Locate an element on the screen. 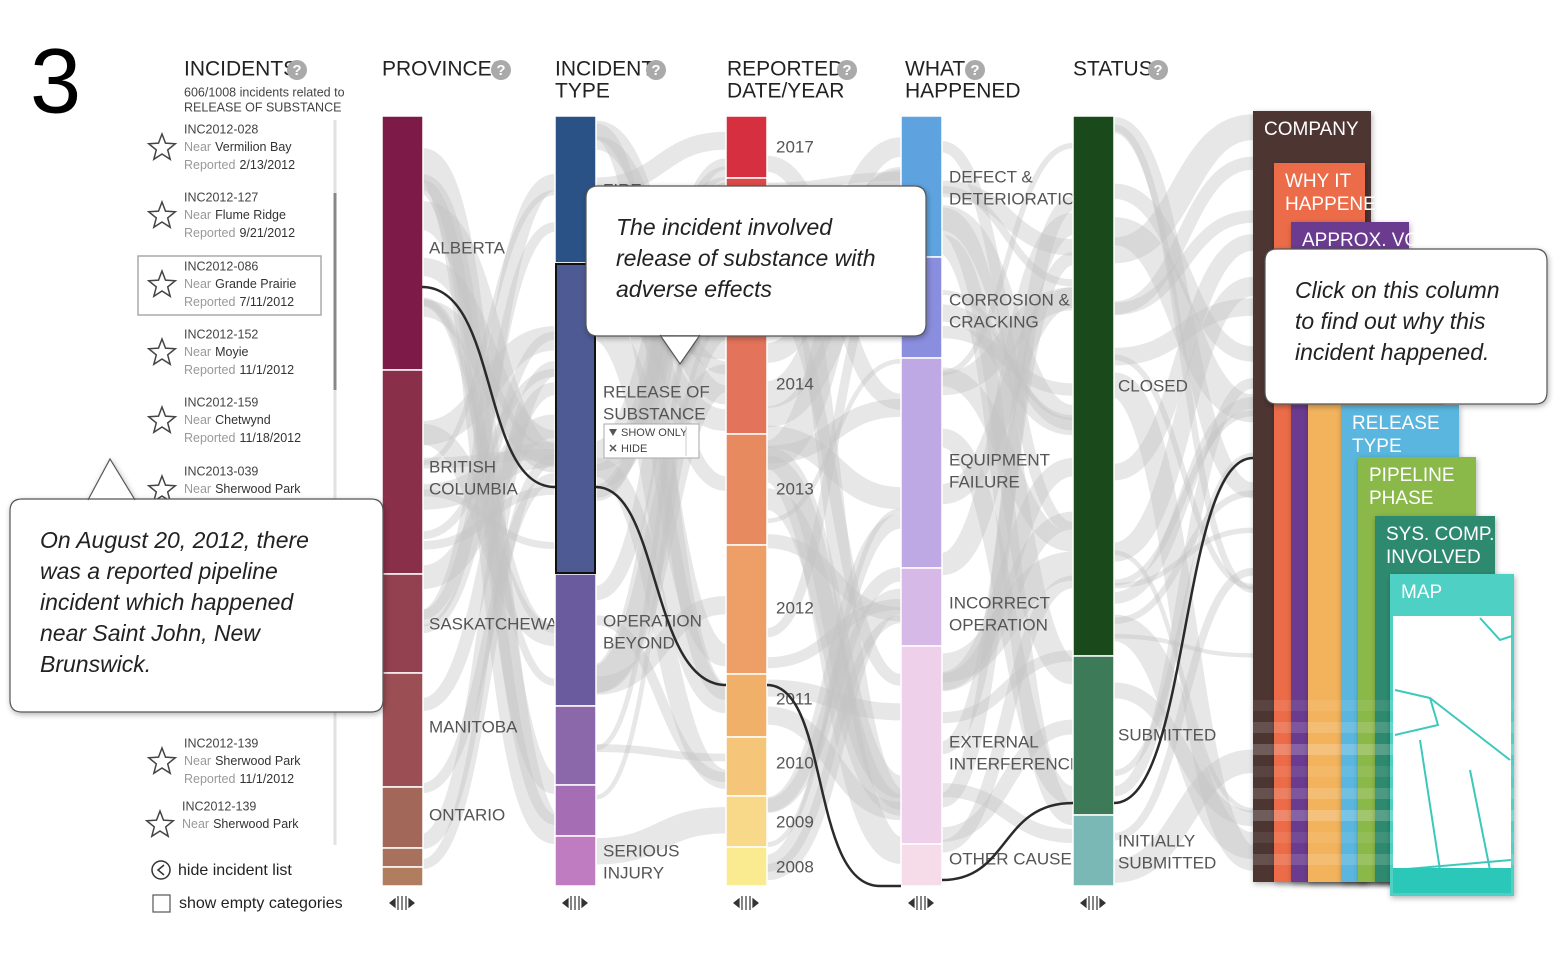 The image size is (1554, 955). map-water is located at coordinates (1452, 880).